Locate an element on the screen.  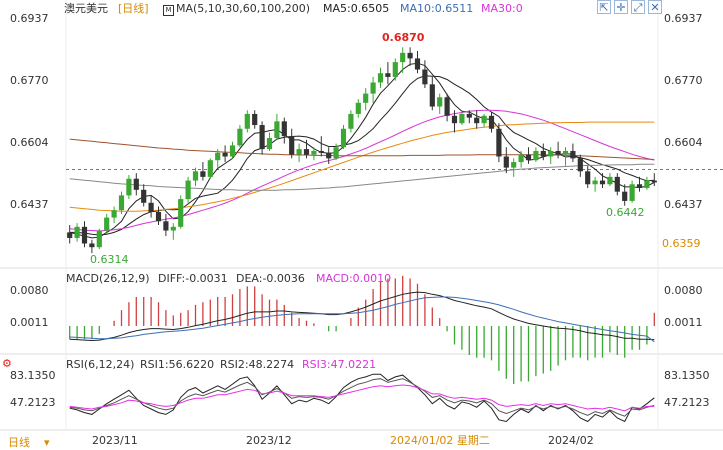
price-axis-right-2: 0.6604 is located at coordinates (683, 142).